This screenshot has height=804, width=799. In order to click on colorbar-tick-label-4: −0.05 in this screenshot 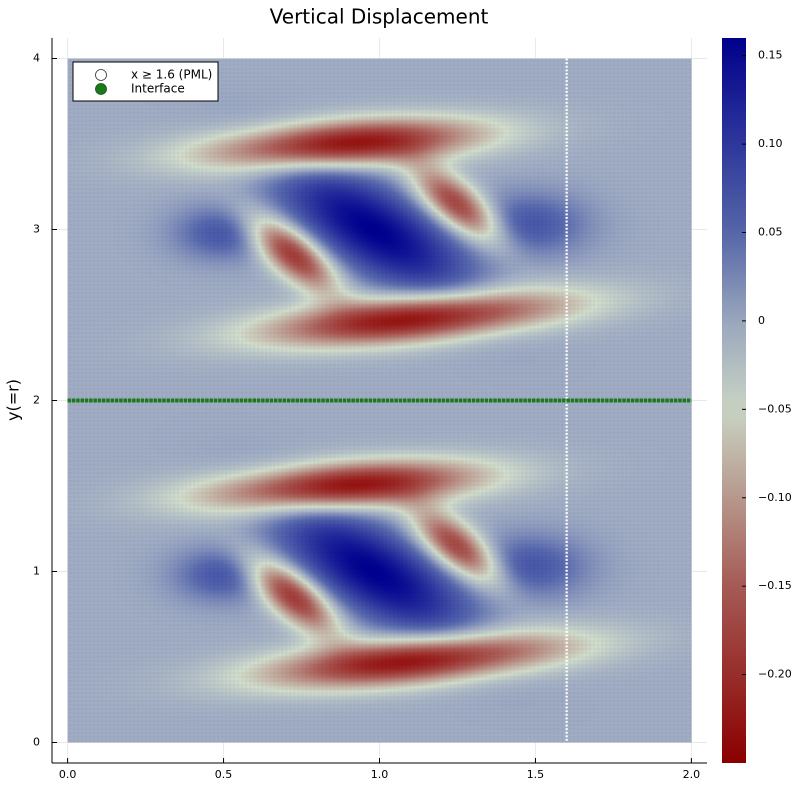, I will do `click(775, 408)`.